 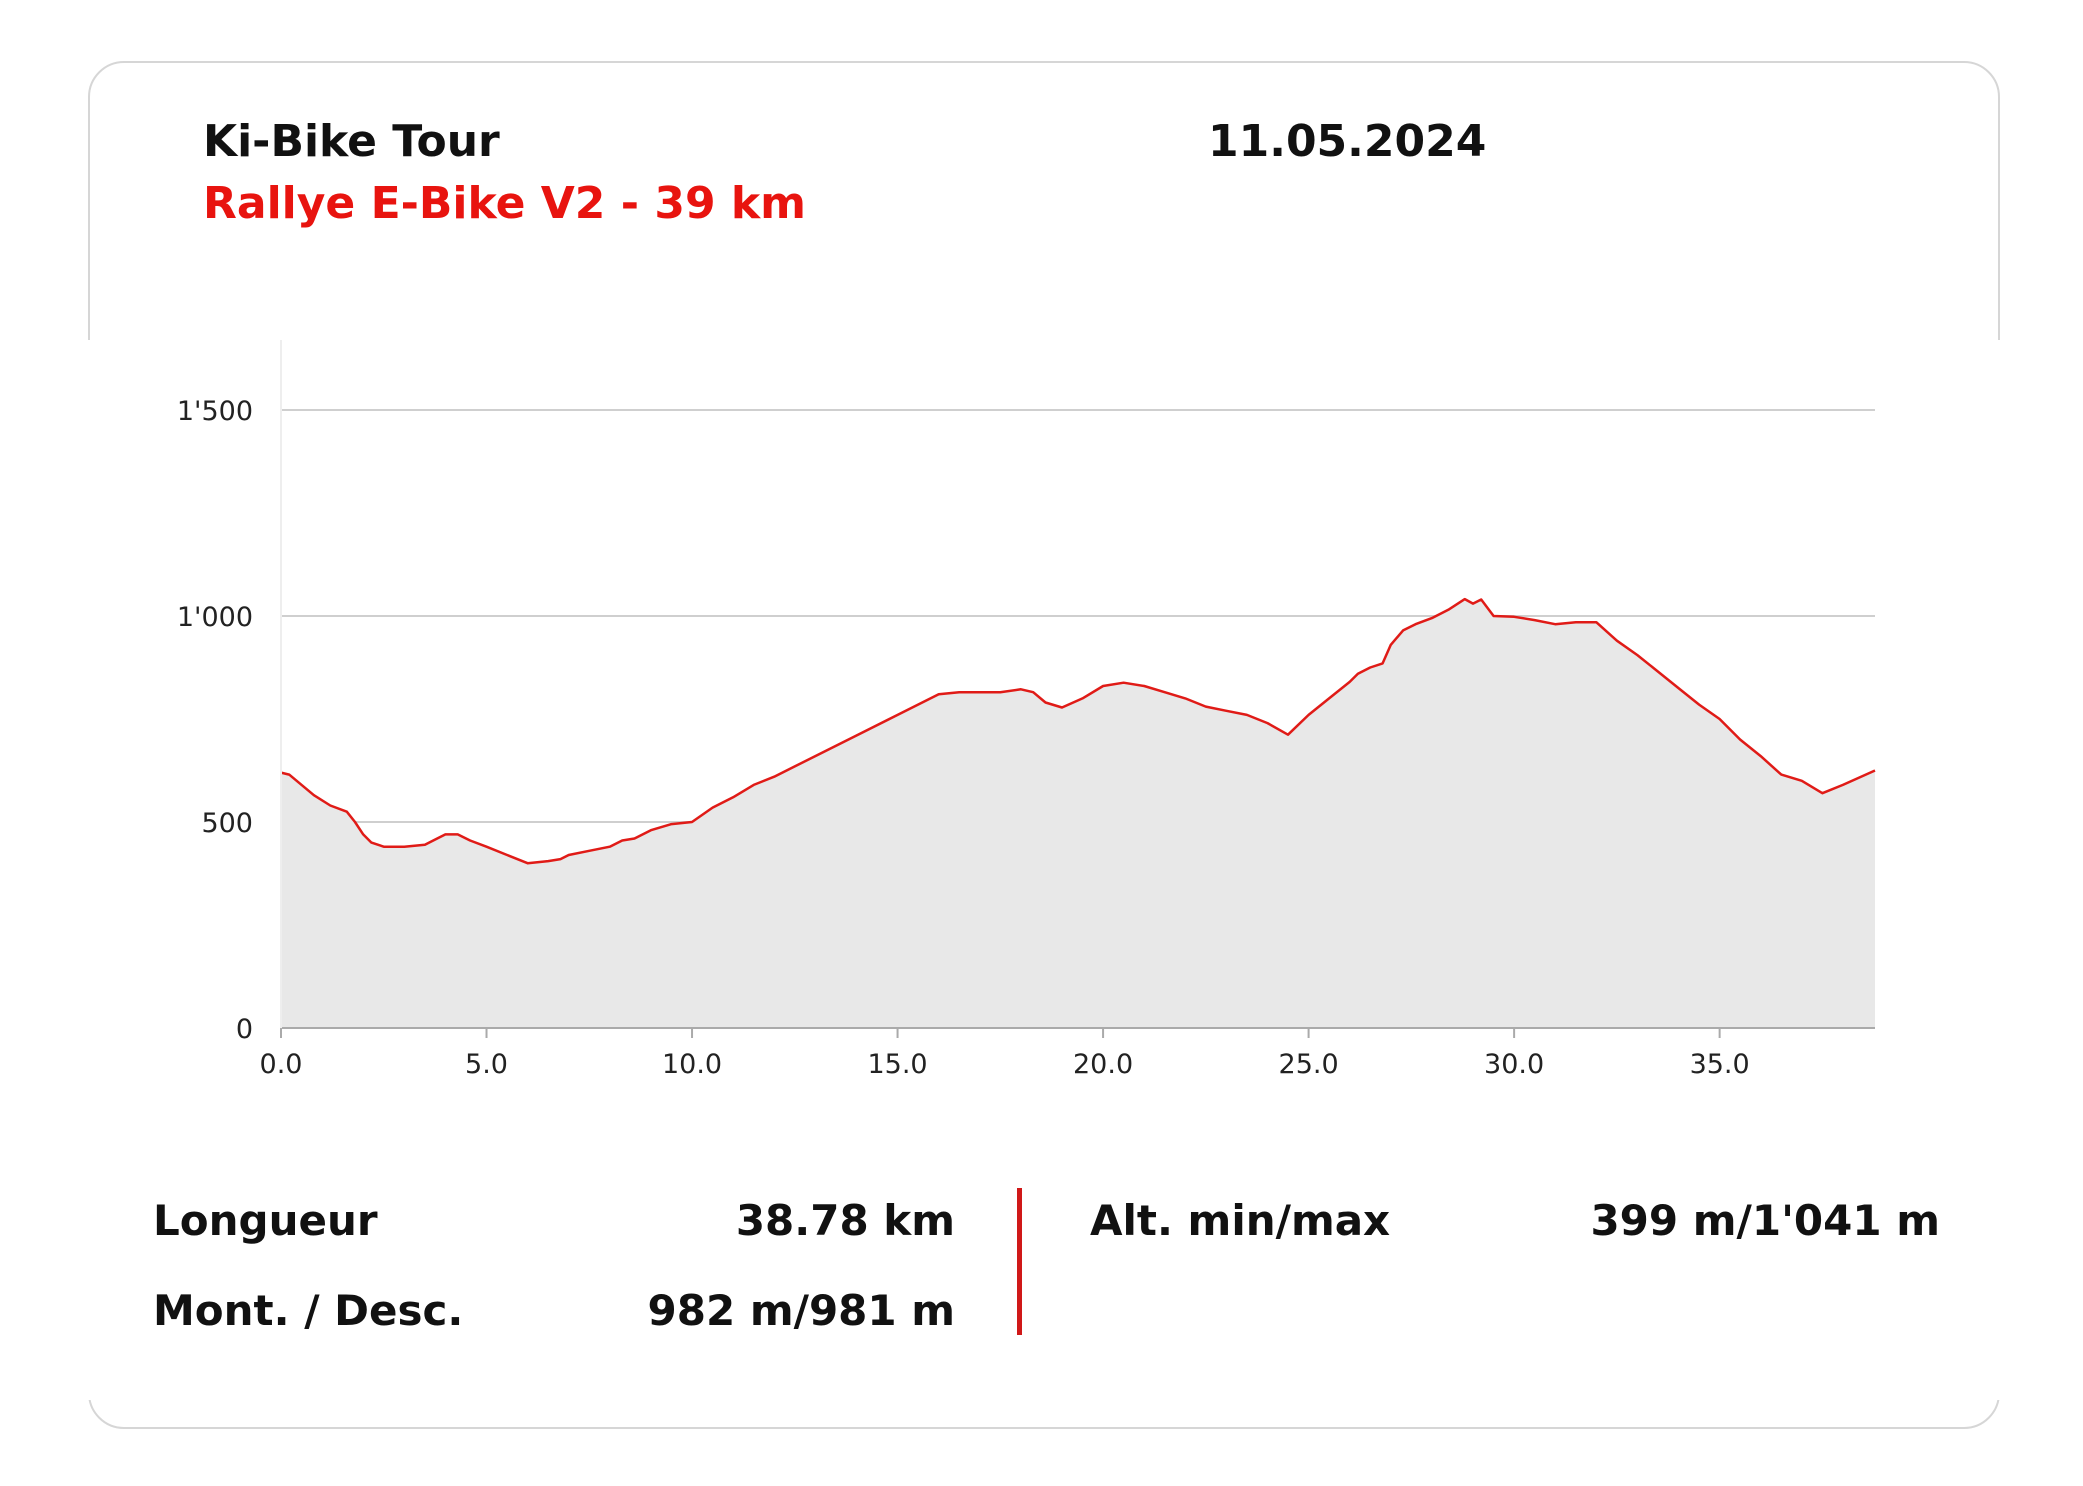 I want to click on altitude-label: Alt. min/max, so click(x=1240, y=1220).